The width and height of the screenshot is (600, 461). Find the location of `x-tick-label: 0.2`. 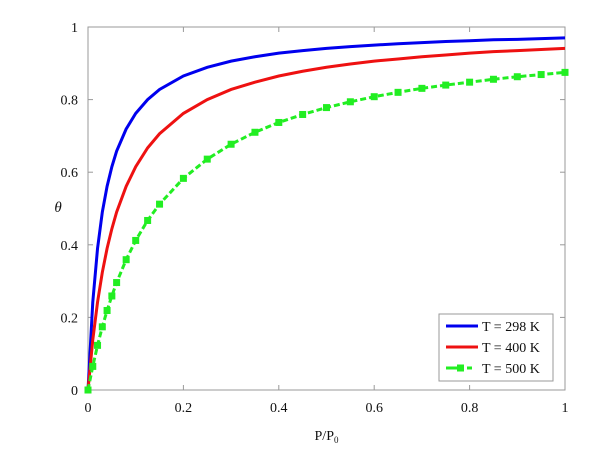

x-tick-label: 0.2 is located at coordinates (184, 408).